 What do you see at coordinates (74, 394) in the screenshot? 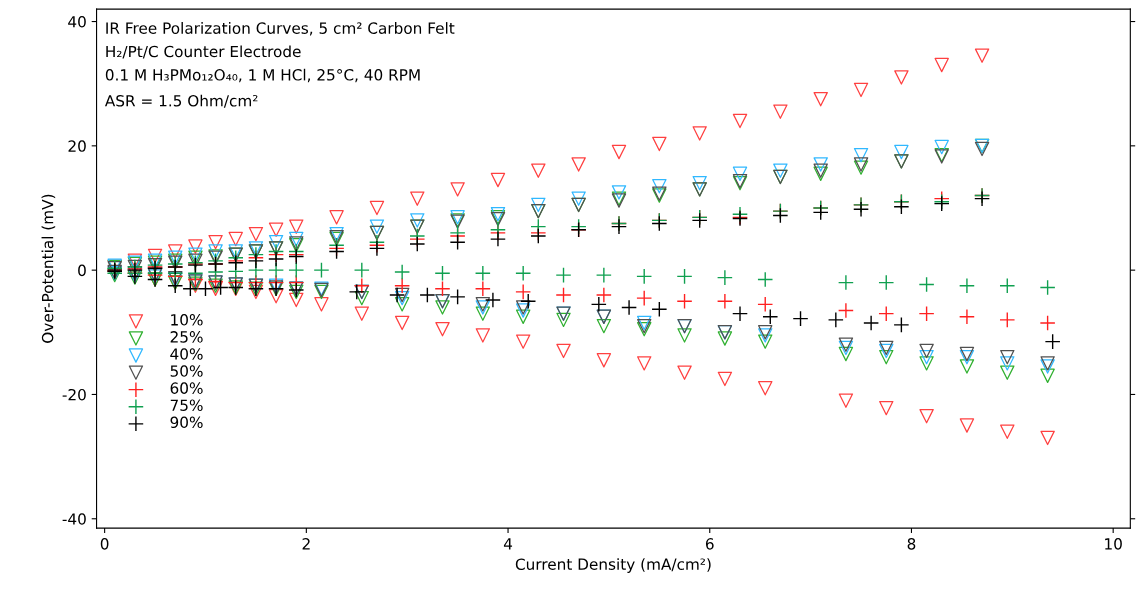
I see `y-tick-label: -20` at bounding box center [74, 394].